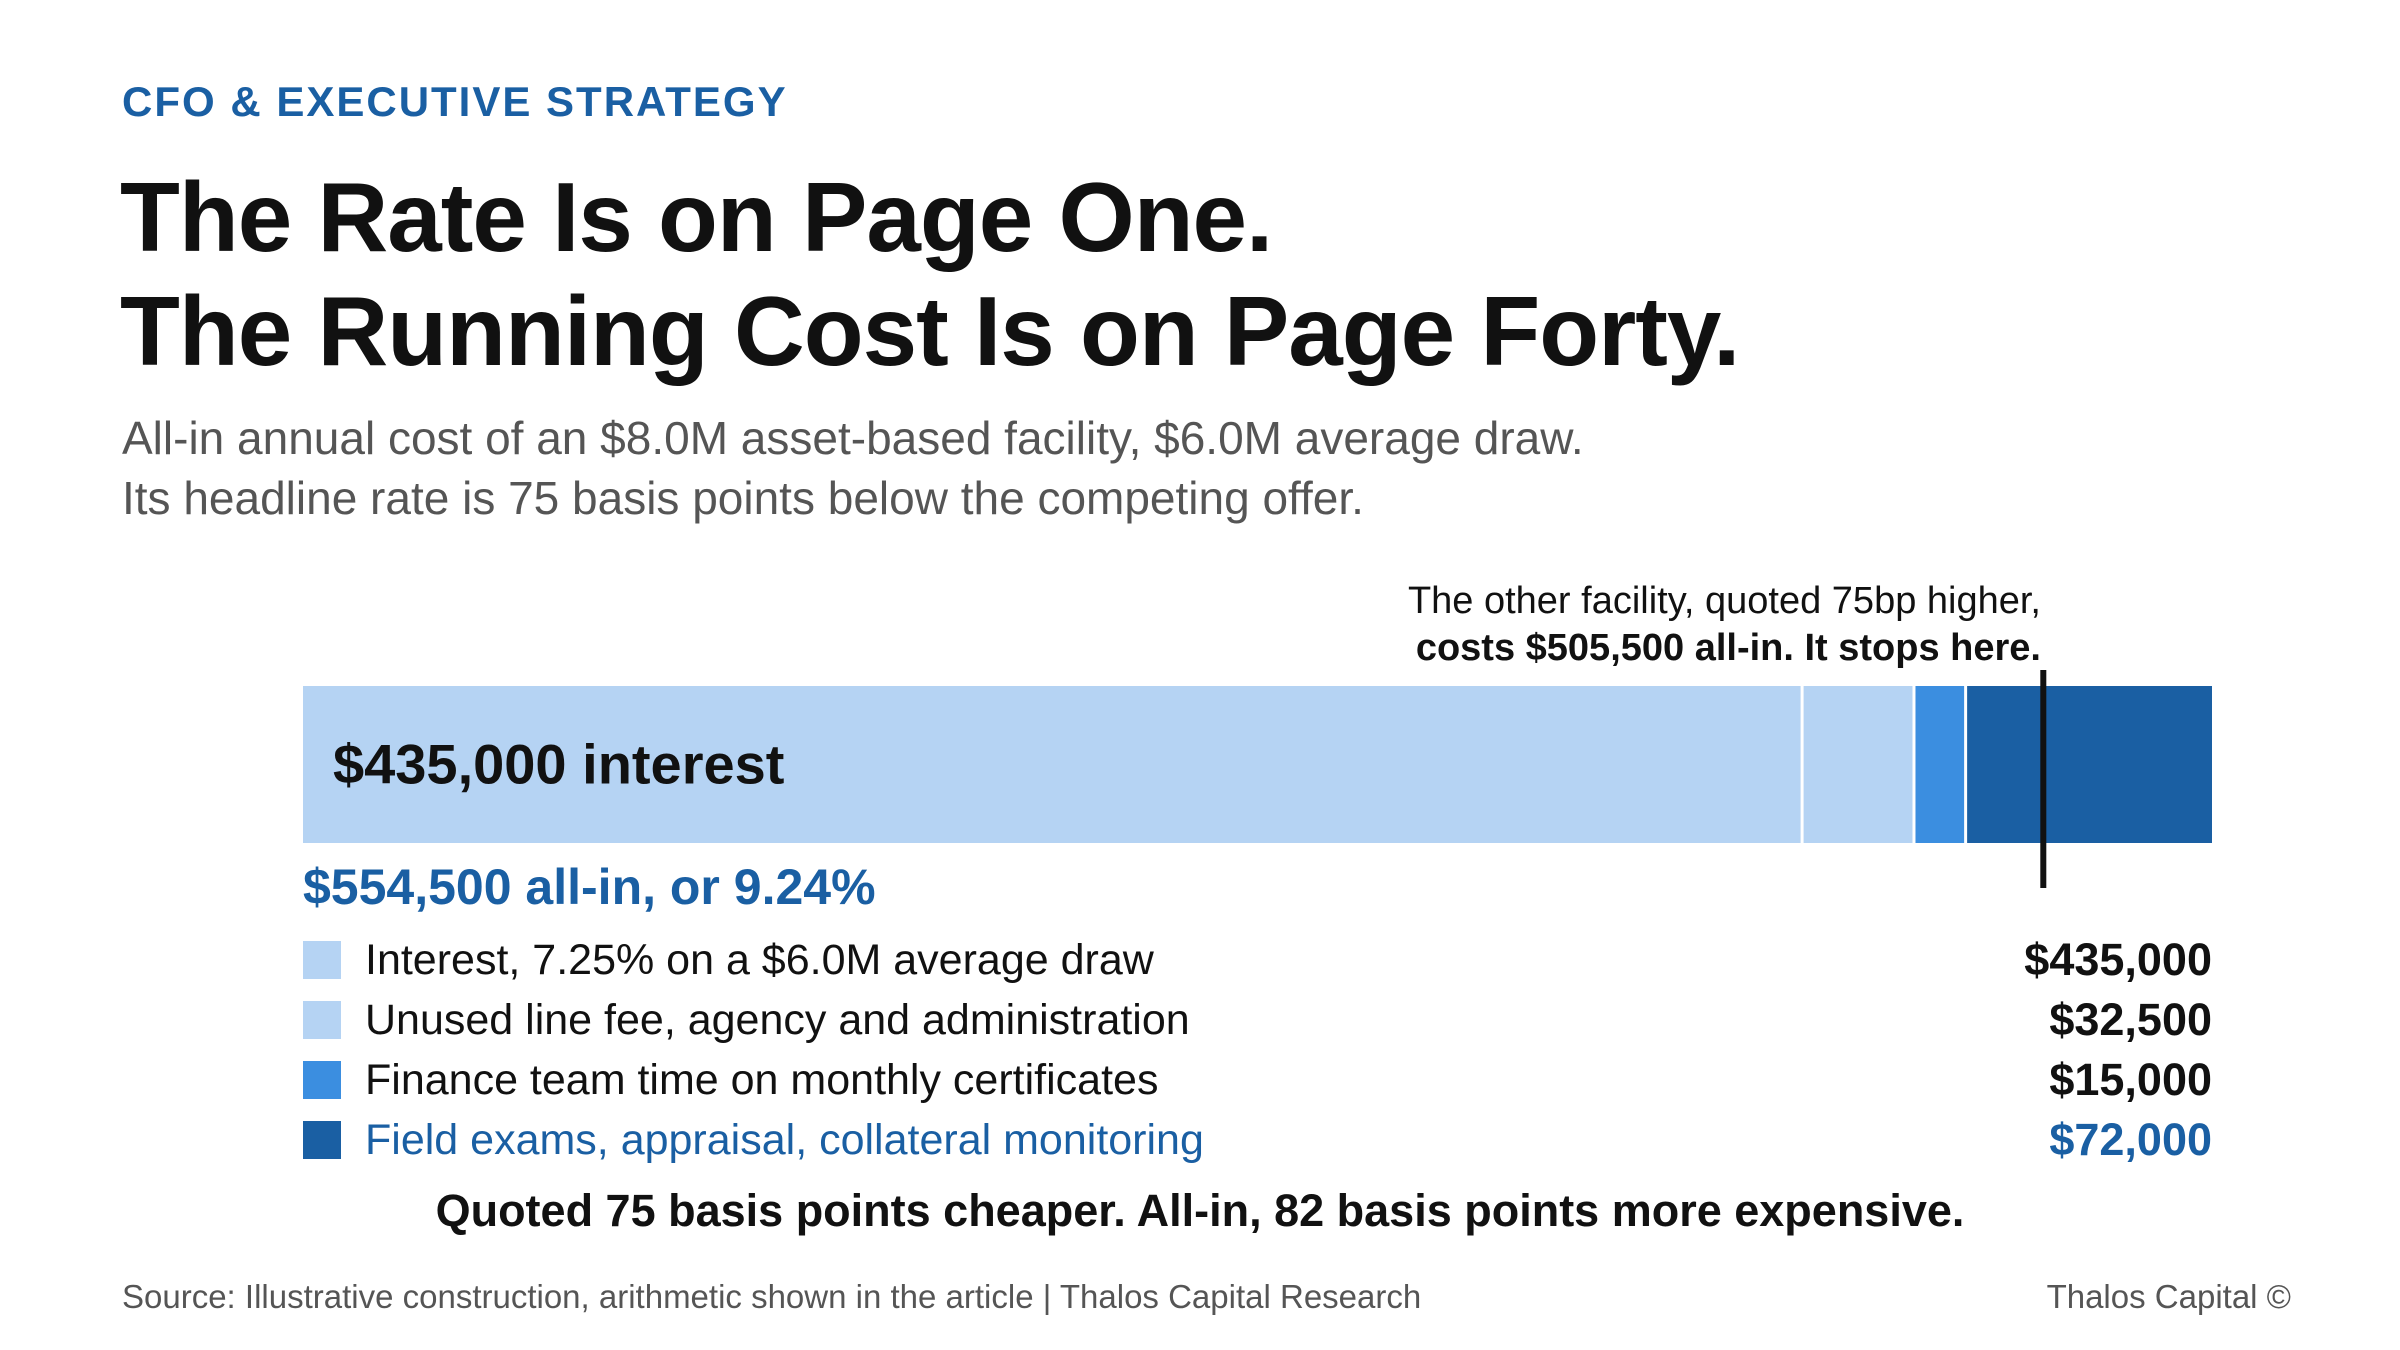 Image resolution: width=2400 pixels, height=1350 pixels. I want to click on annotation-line-1: The other facility, quoted 75bp higher,, so click(1724, 601).